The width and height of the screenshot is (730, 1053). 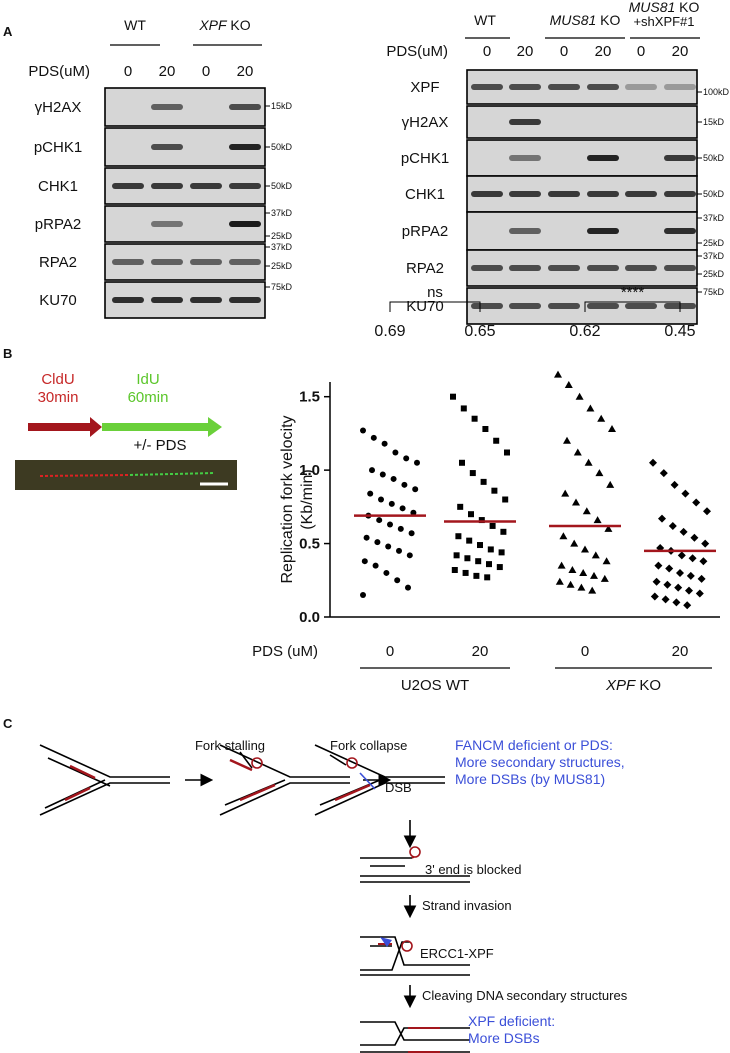 What do you see at coordinates (58, 397) in the screenshot?
I see `label: 30min` at bounding box center [58, 397].